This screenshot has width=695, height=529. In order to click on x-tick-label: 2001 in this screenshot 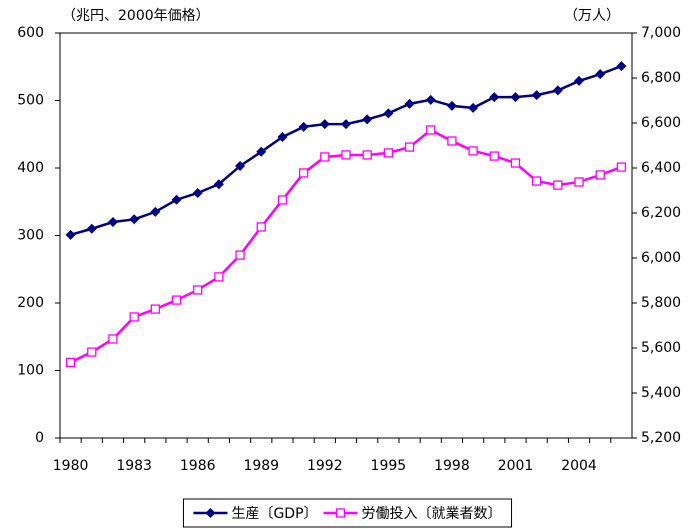, I will do `click(516, 466)`.